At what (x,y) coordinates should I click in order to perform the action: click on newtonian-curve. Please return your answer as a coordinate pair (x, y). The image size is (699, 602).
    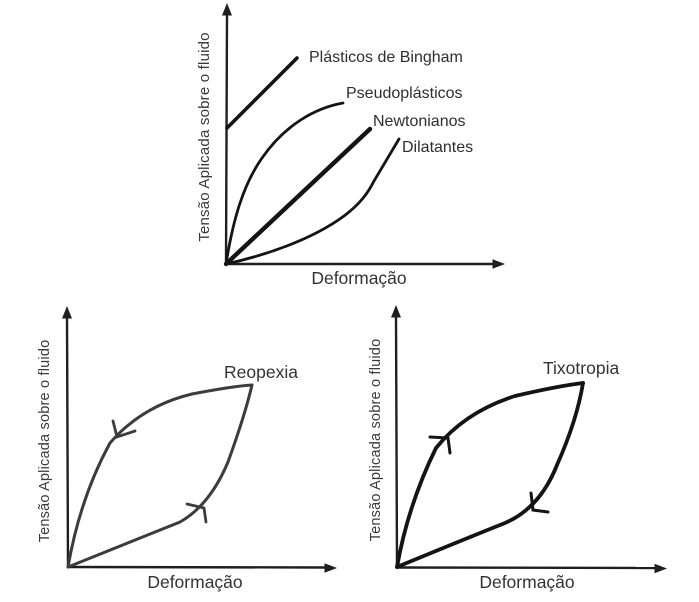
    Looking at the image, I should click on (298, 196).